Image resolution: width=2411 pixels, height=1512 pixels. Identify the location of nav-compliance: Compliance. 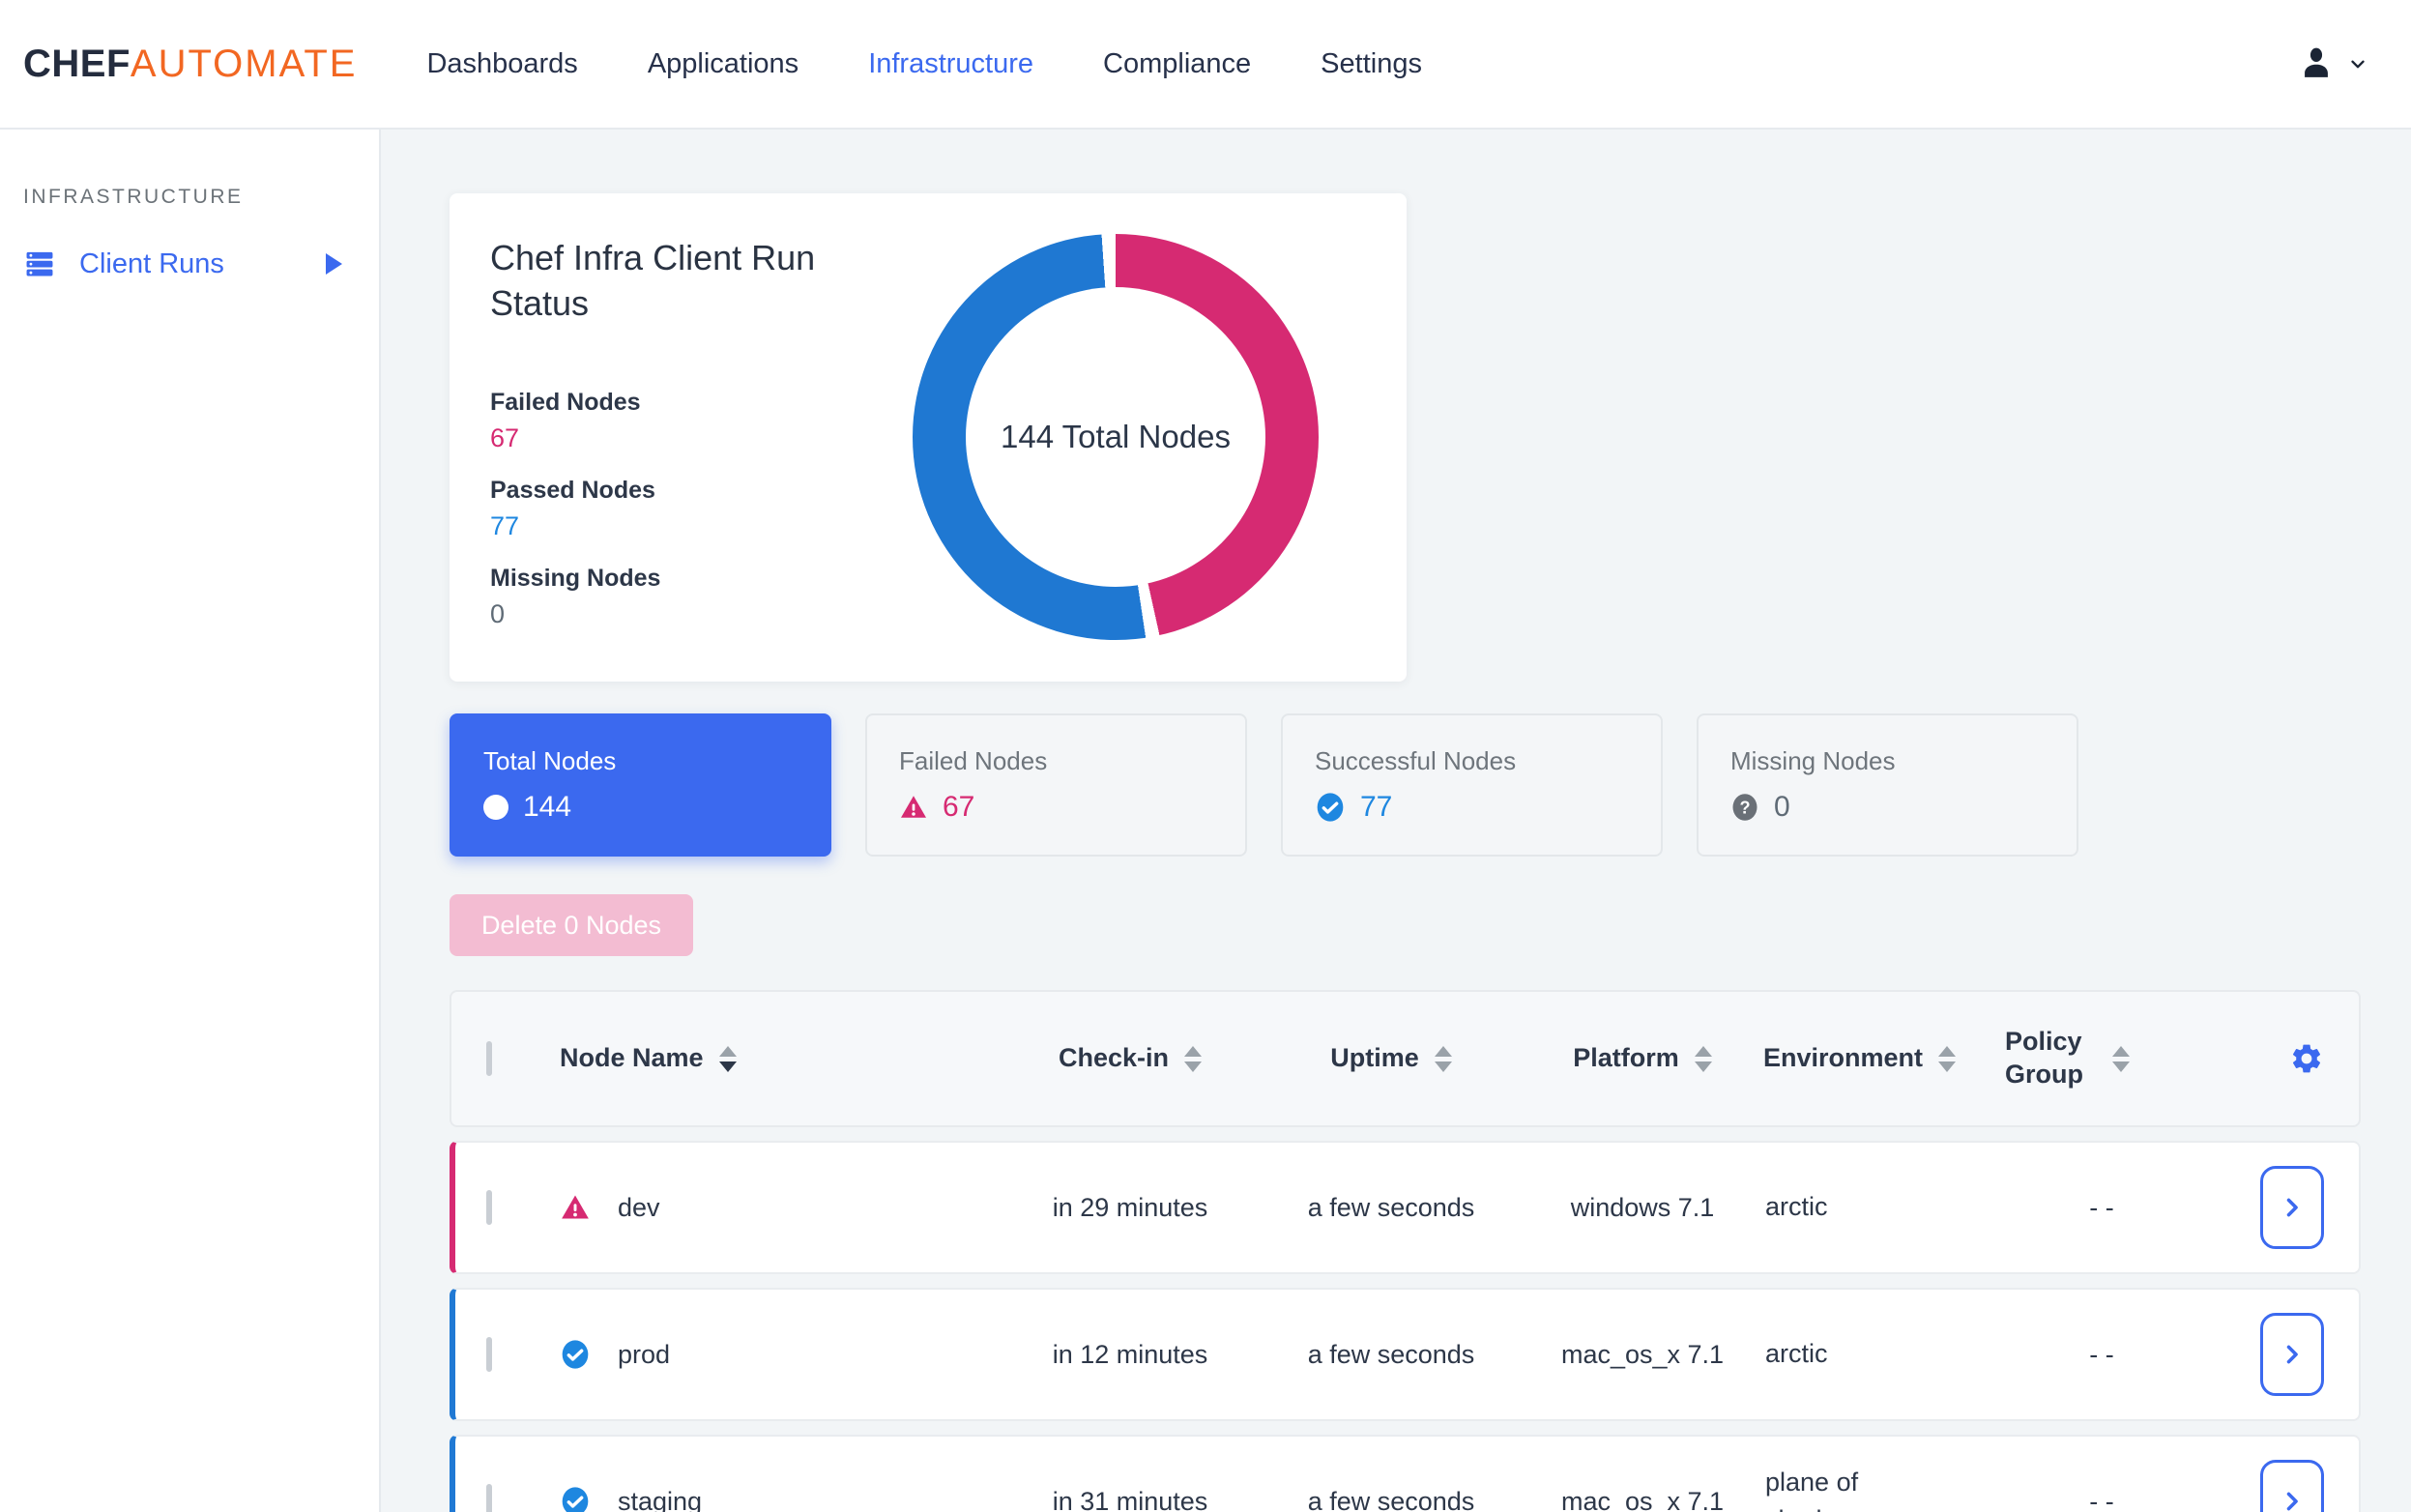
(1177, 63).